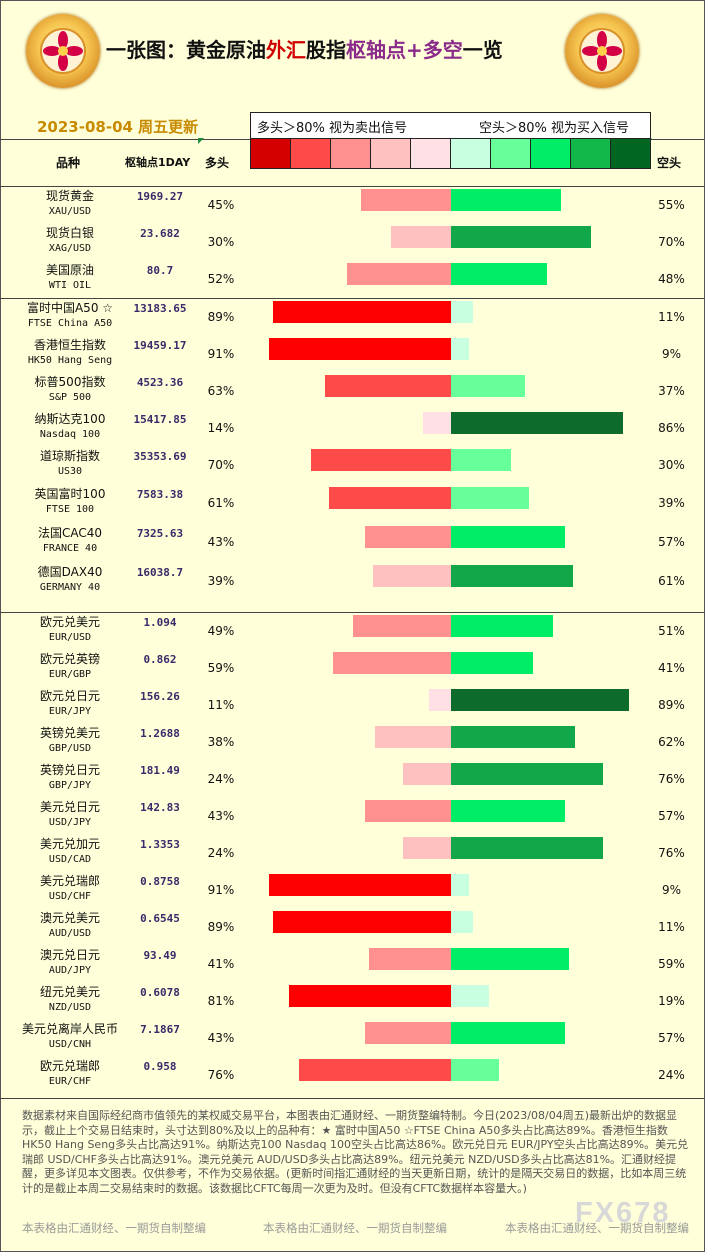 Image resolution: width=705 pixels, height=1252 pixels. Describe the element at coordinates (671, 1075) in the screenshot. I see `short-percent-label: 24%` at that location.